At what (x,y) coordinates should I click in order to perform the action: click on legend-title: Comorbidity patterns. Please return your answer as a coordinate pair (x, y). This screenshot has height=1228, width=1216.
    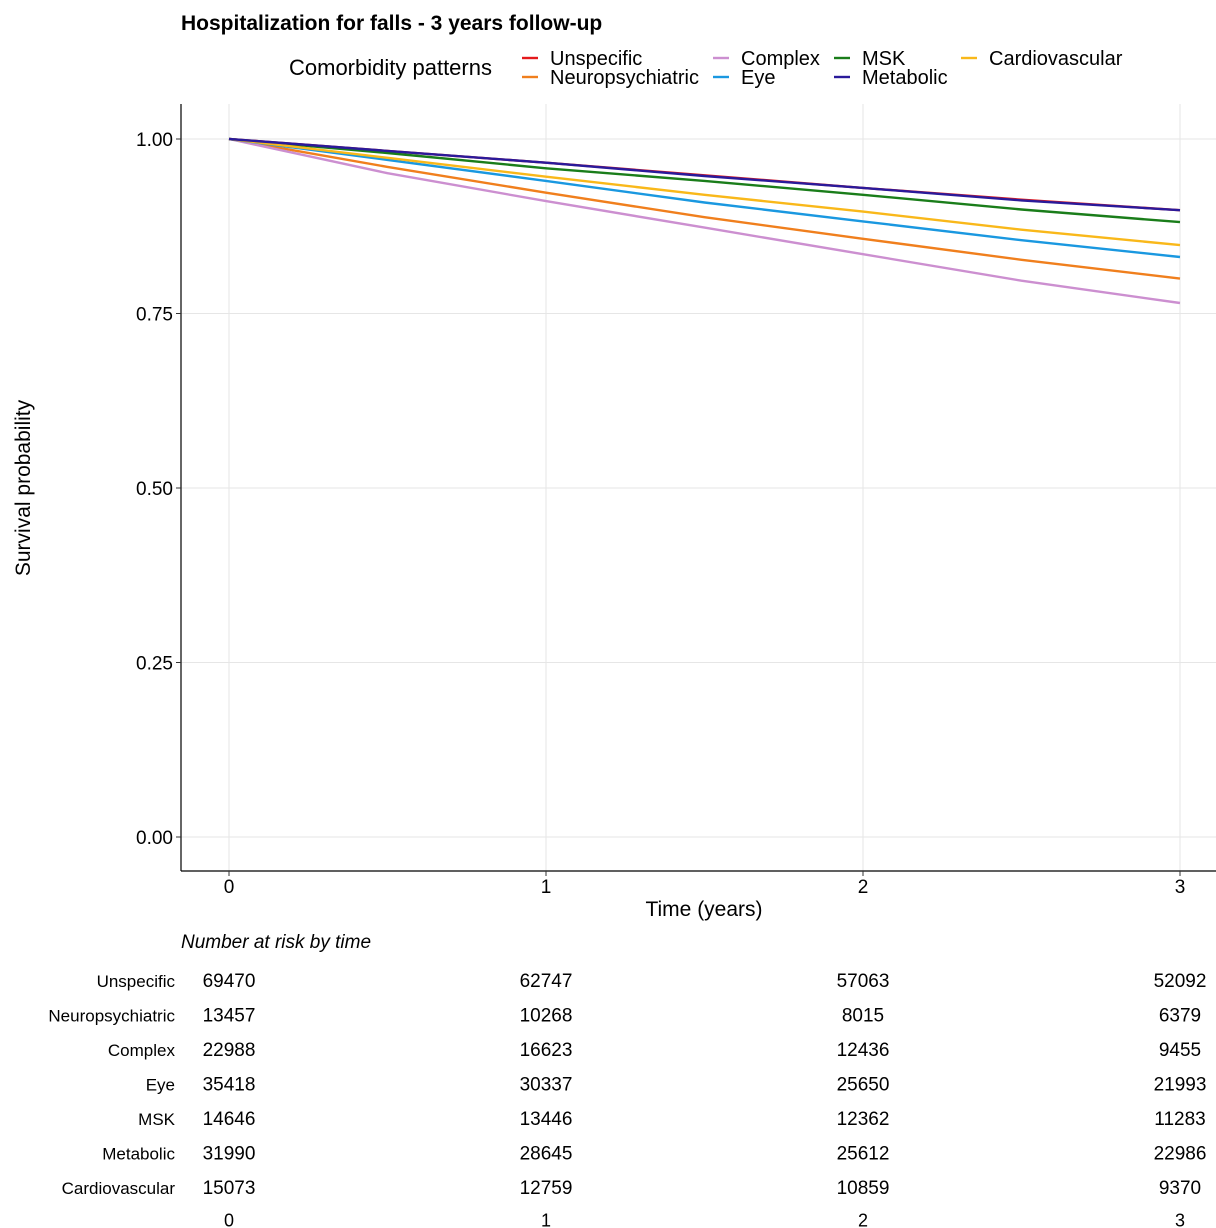
    Looking at the image, I should click on (390, 67).